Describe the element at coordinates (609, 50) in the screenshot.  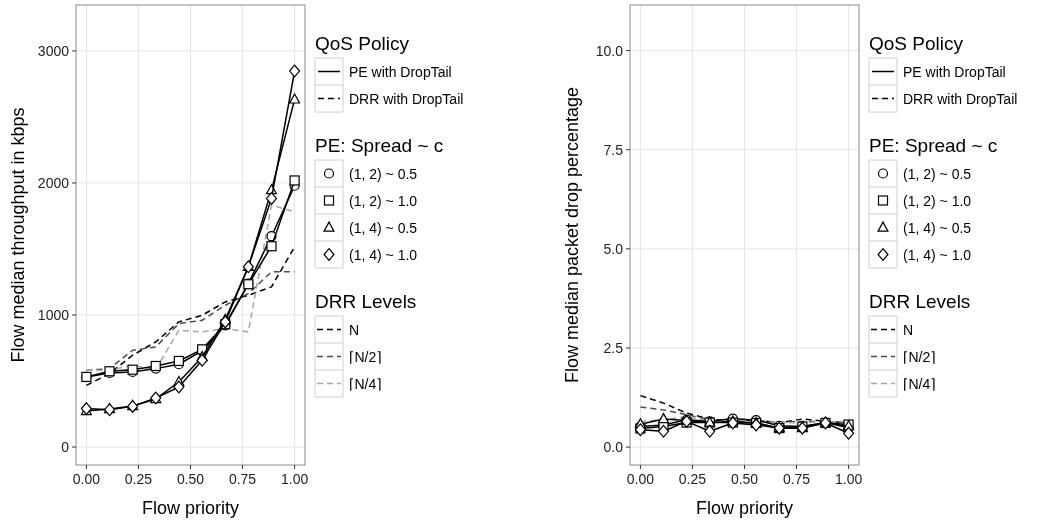
I see `y-tick-label: 10.0` at that location.